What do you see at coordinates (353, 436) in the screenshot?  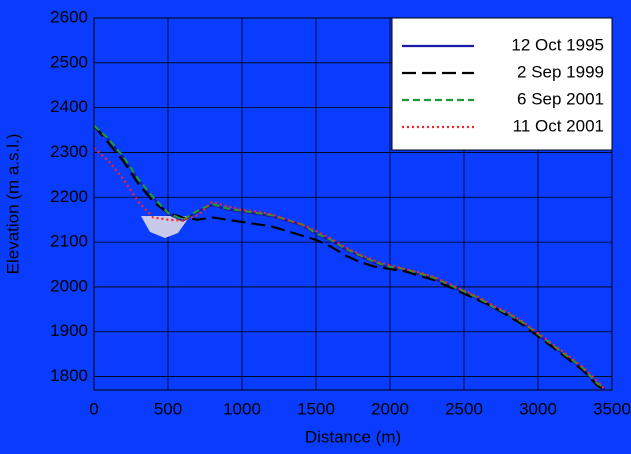 I see `x-axis-title: Distance (m)` at bounding box center [353, 436].